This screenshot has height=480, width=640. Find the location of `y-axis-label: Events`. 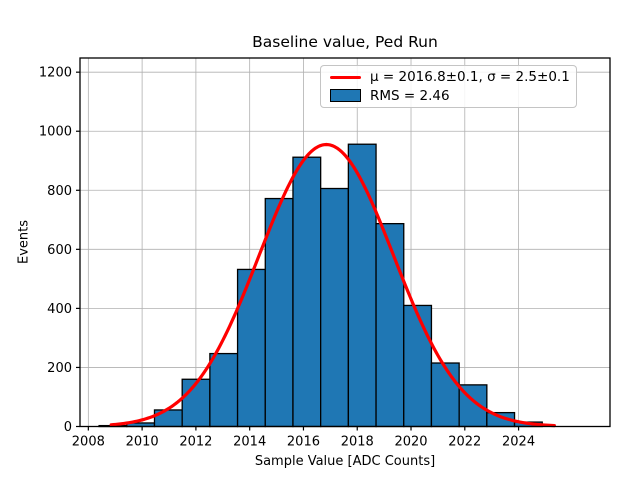

y-axis-label: Events is located at coordinates (24, 242).